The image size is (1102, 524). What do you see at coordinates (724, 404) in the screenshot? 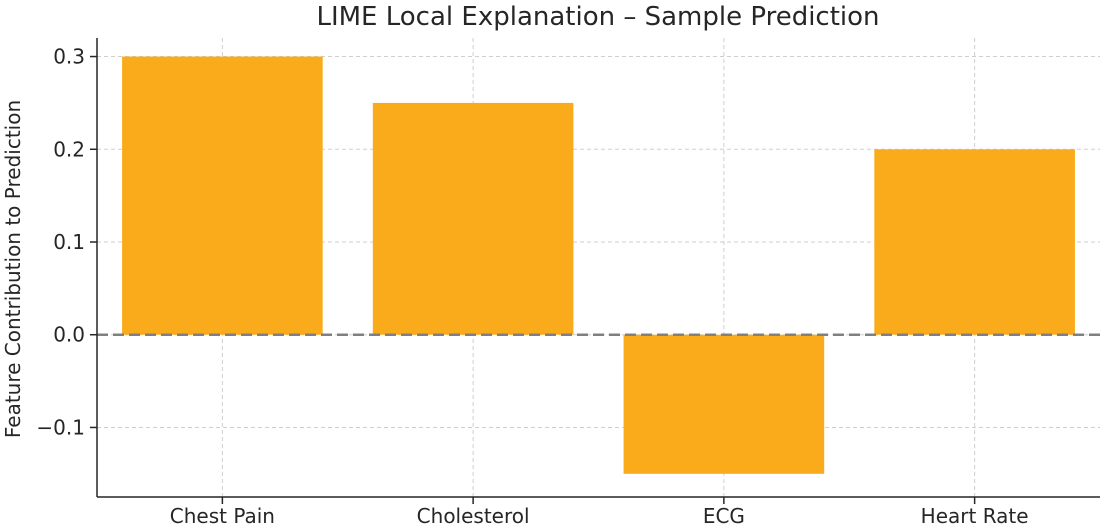
I see `bar-ecg` at bounding box center [724, 404].